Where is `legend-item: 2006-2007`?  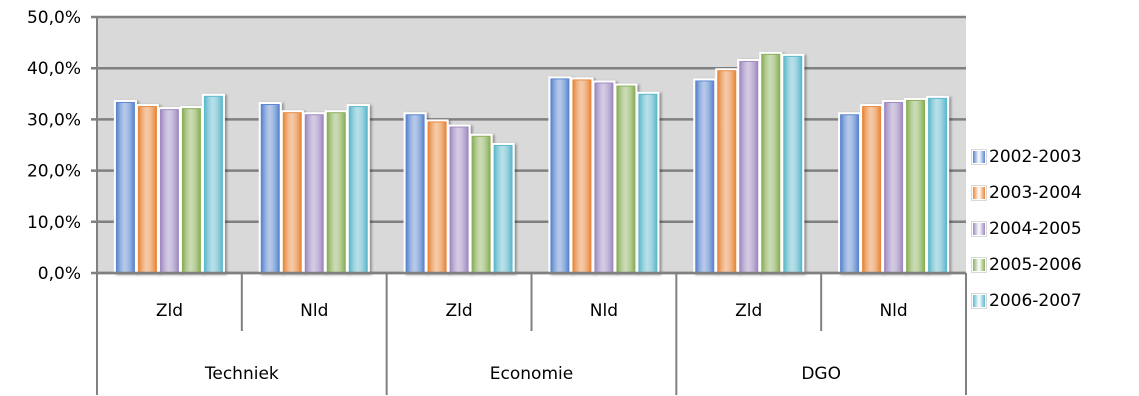 legend-item: 2006-2007 is located at coordinates (1054, 301).